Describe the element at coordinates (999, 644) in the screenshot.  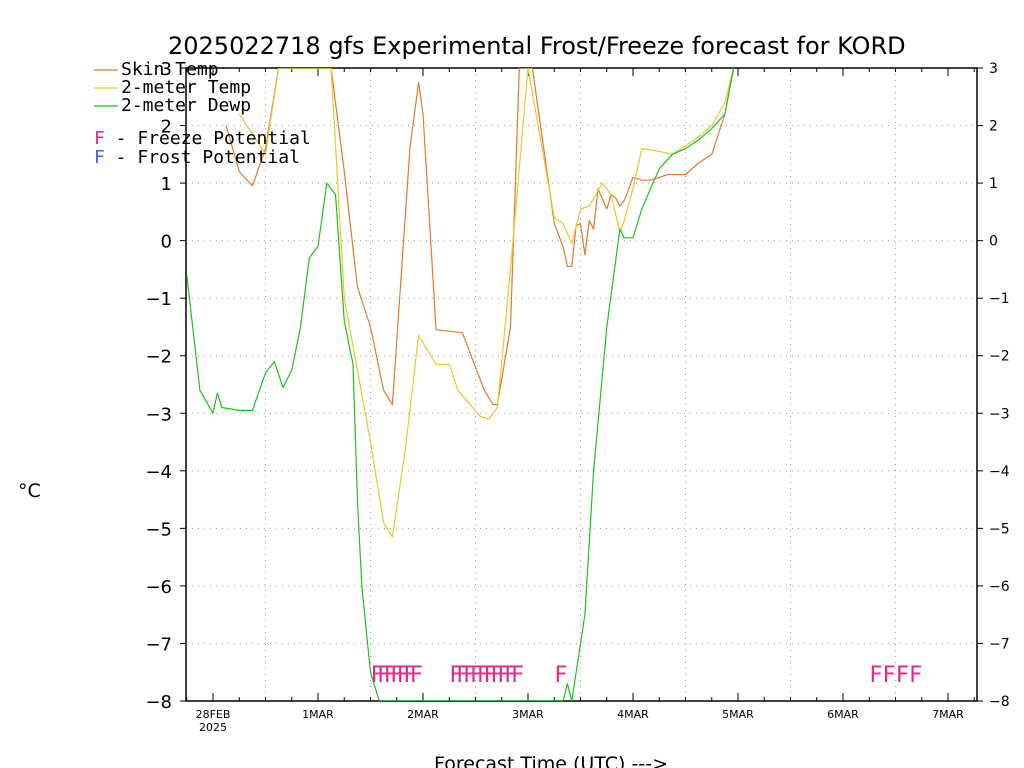
I see `y-tick-label-right: −7` at that location.